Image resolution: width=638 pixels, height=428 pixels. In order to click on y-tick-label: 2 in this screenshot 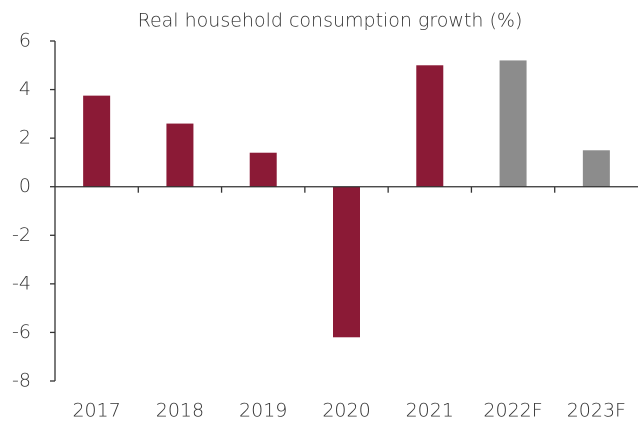, I will do `click(25, 138)`.